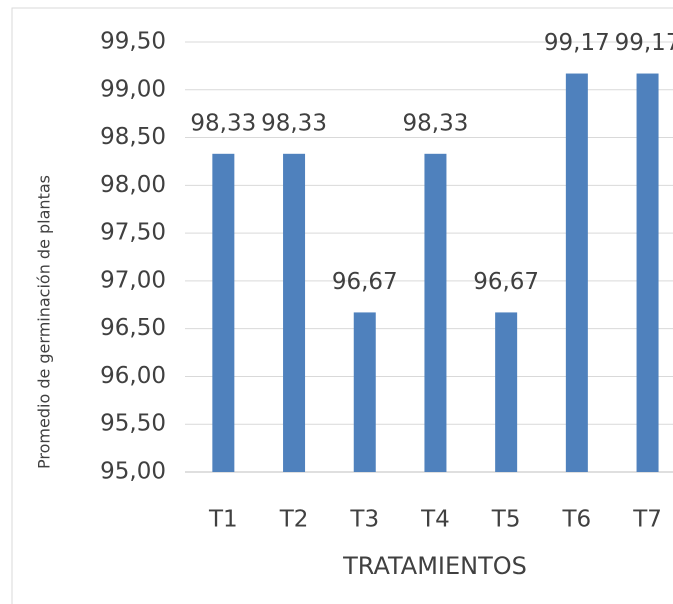 The width and height of the screenshot is (673, 604). Describe the element at coordinates (133, 424) in the screenshot. I see `y-tick-label: 95,50` at that location.